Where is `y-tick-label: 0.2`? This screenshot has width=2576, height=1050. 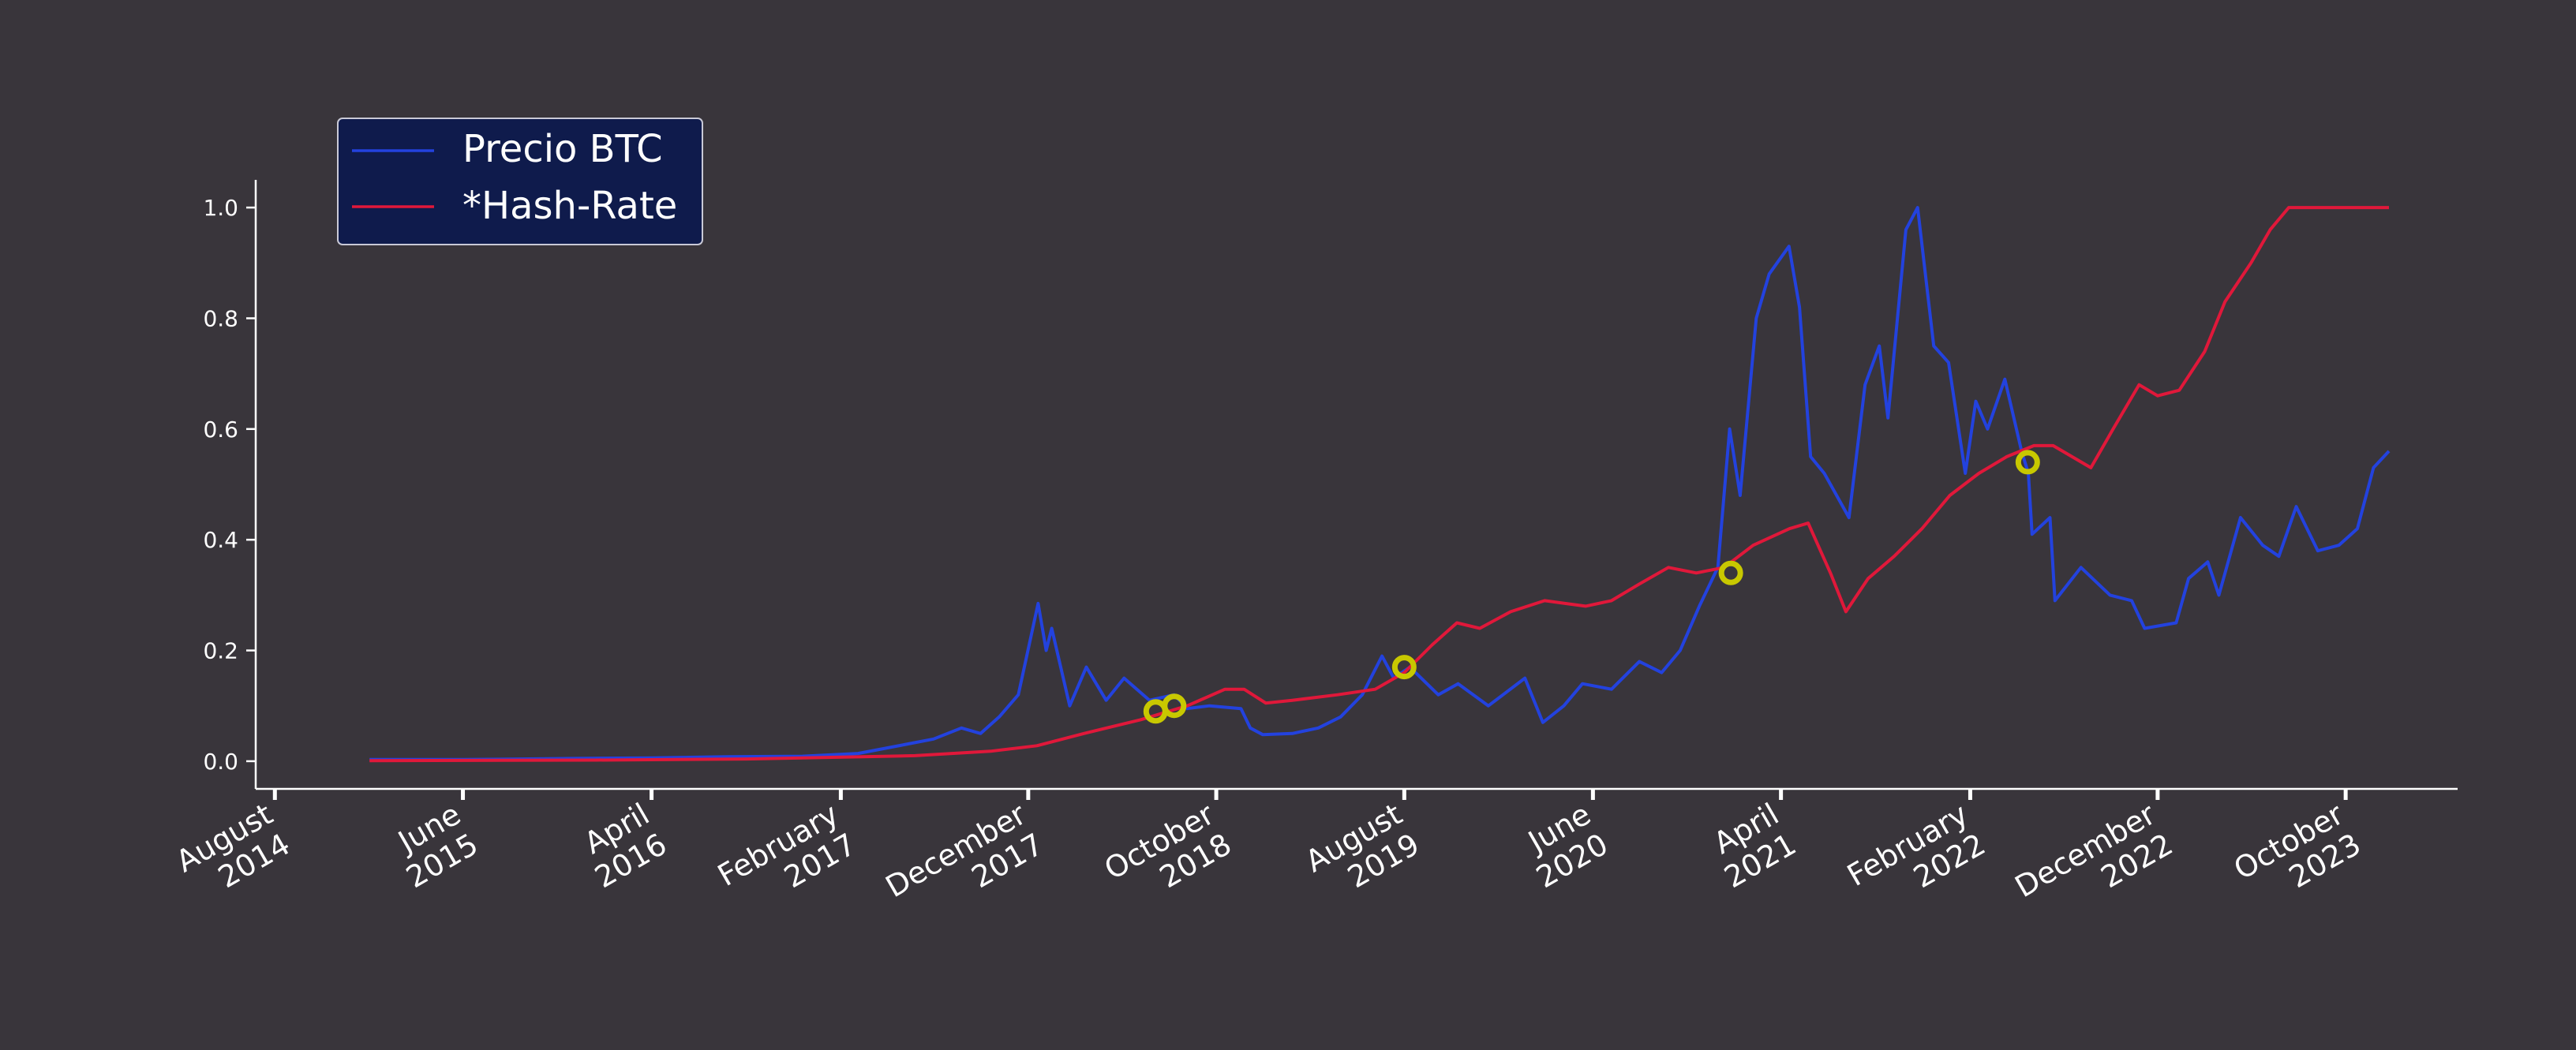
y-tick-label: 0.2 is located at coordinates (220, 651).